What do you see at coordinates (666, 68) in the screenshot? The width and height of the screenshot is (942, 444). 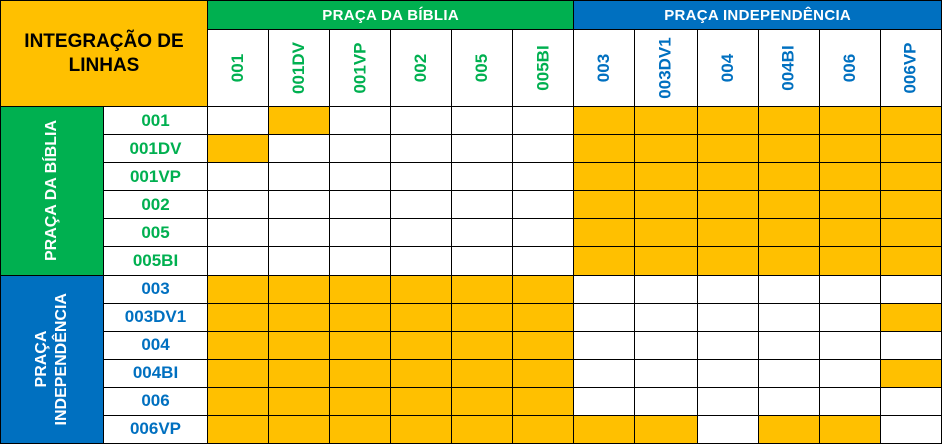 I see `column-header: 003DV1` at bounding box center [666, 68].